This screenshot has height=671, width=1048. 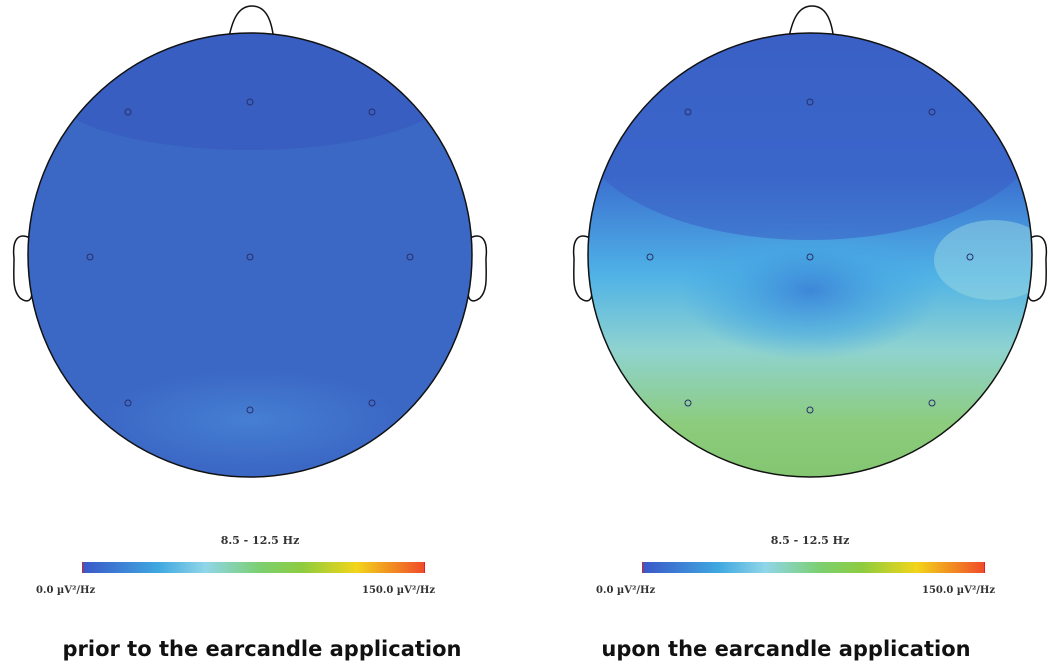 What do you see at coordinates (786, 649) in the screenshot?
I see `panel-caption: upon the earcandle application` at bounding box center [786, 649].